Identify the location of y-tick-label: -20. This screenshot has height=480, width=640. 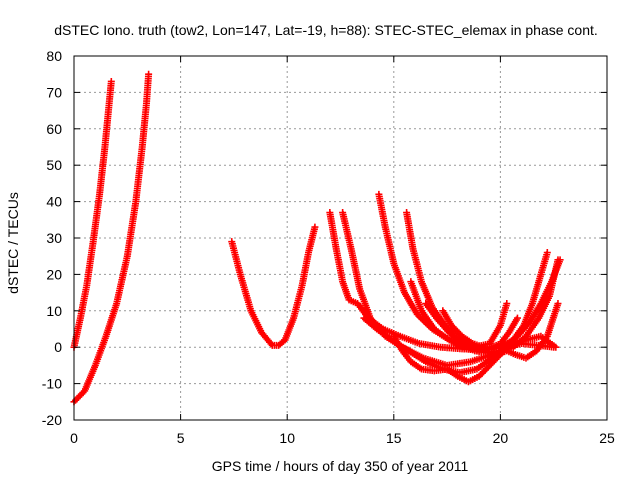
(52, 420).